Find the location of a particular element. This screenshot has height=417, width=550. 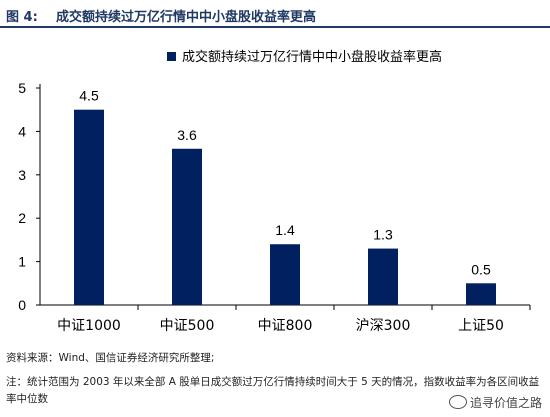

watermark: 追寻价值之路 is located at coordinates (495, 402).